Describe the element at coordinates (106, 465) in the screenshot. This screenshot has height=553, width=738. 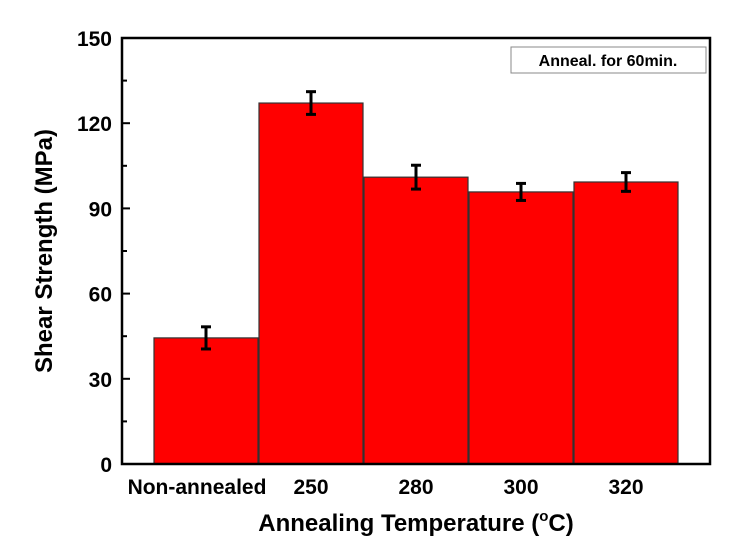
I see `y-tick-label: 0` at that location.